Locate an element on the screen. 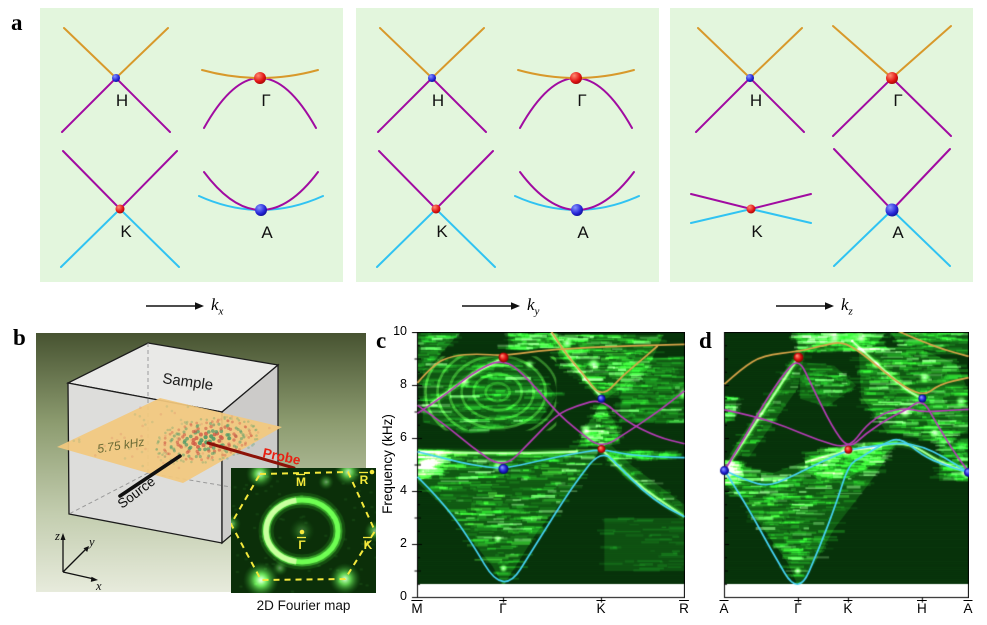 The width and height of the screenshot is (987, 625). source-needle is located at coordinates (150, 476).